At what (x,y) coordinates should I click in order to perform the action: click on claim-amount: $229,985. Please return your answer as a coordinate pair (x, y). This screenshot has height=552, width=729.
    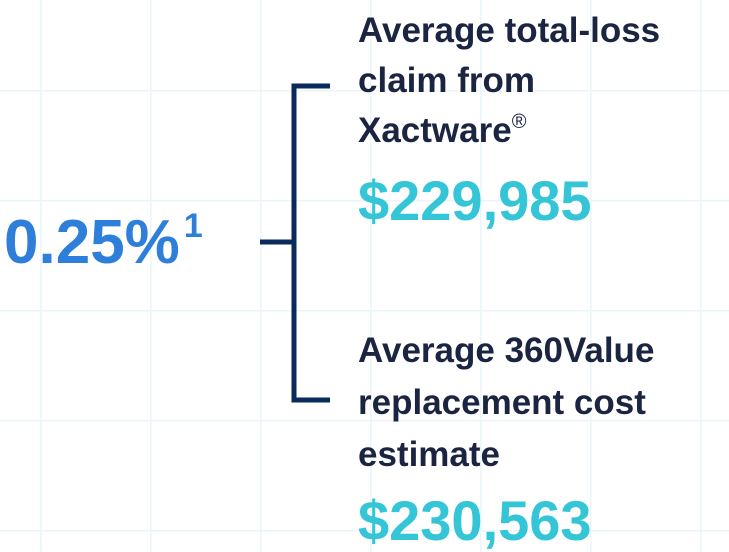
    Looking at the image, I should click on (475, 200).